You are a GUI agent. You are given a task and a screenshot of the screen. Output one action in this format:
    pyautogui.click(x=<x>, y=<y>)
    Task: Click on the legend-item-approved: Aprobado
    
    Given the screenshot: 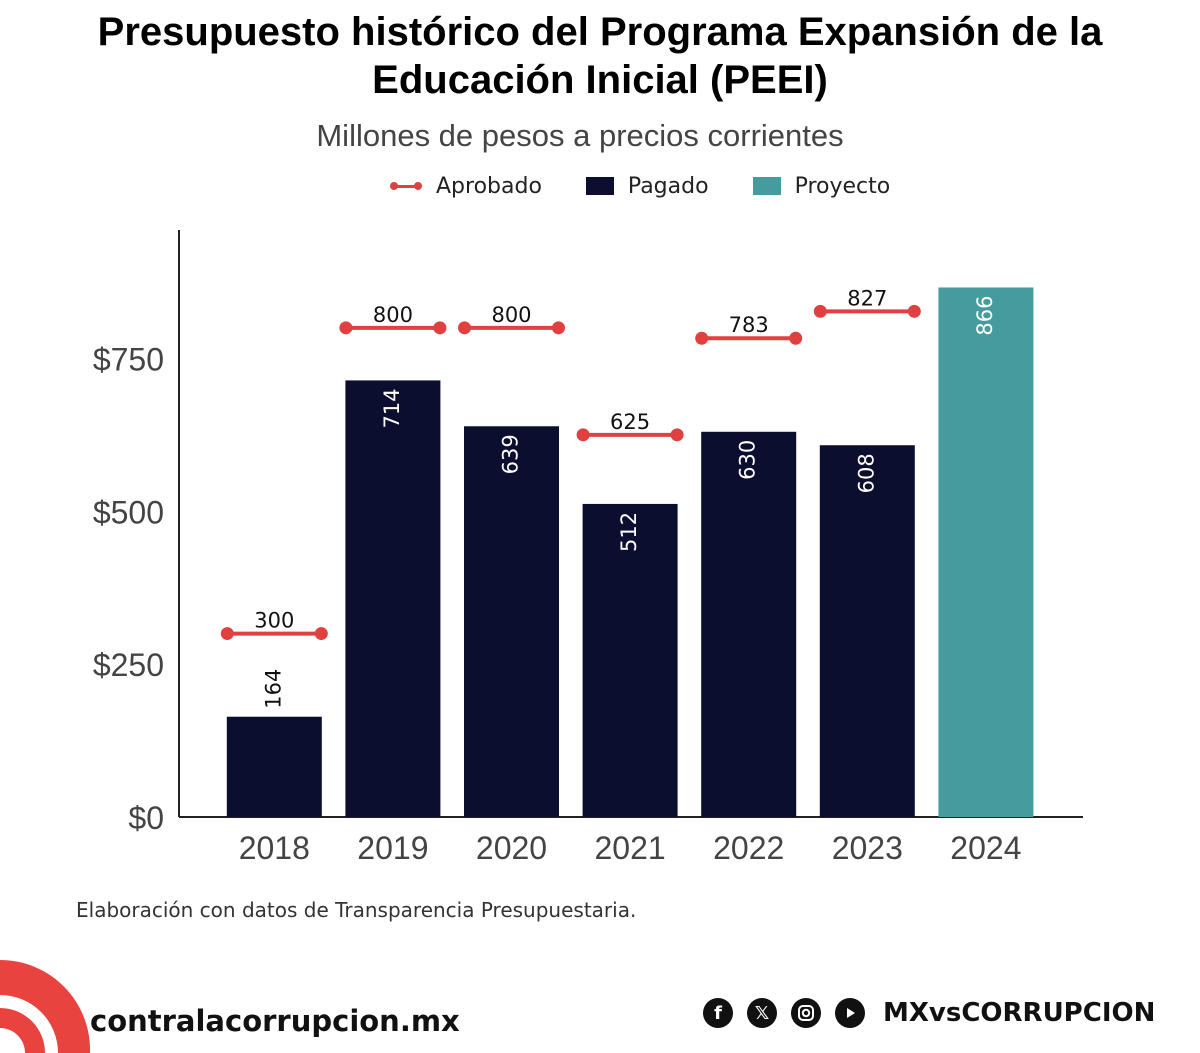 What is the action you would take?
    pyautogui.click(x=466, y=186)
    